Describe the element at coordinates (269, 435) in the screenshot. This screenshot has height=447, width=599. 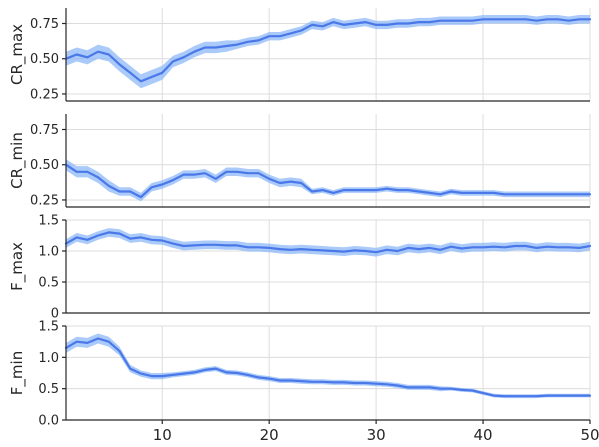
I see `x-tick-label: 20` at that location.